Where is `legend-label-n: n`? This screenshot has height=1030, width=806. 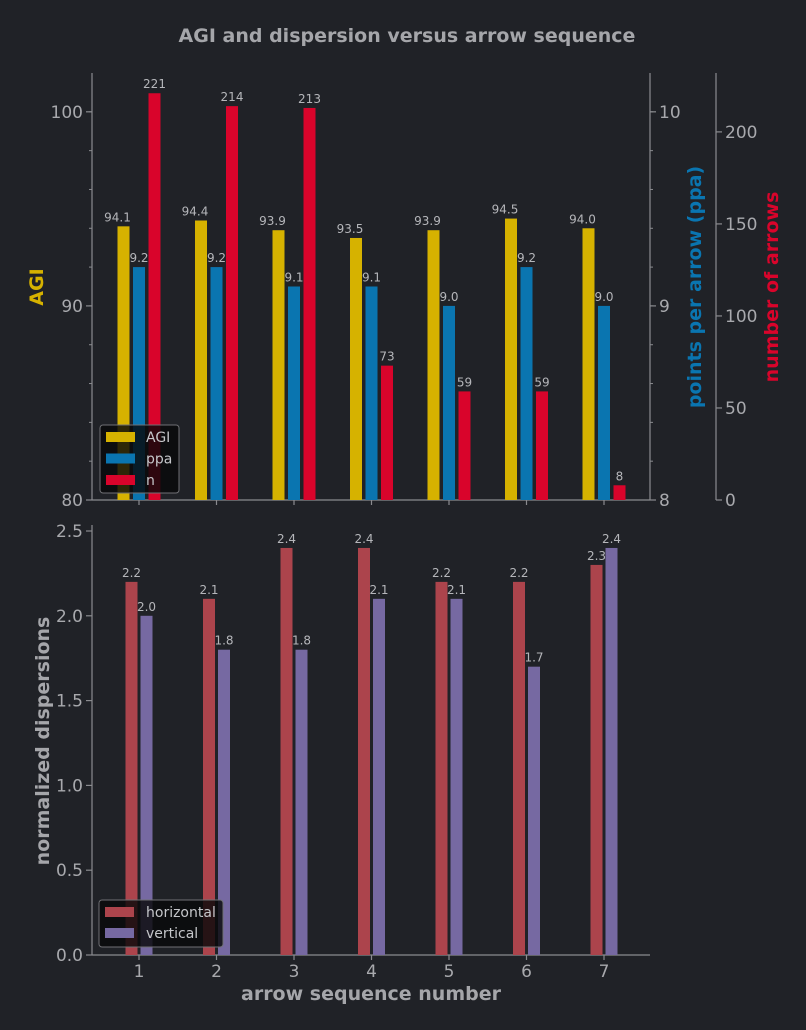
legend-label-n: n is located at coordinates (150, 481).